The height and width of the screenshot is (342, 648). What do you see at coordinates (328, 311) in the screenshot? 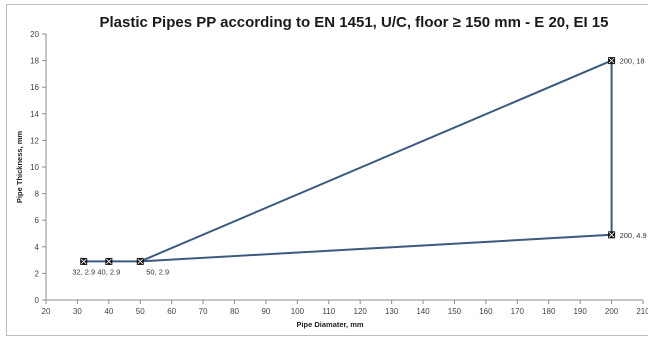
I see `x-tick-label: 110` at bounding box center [328, 311].